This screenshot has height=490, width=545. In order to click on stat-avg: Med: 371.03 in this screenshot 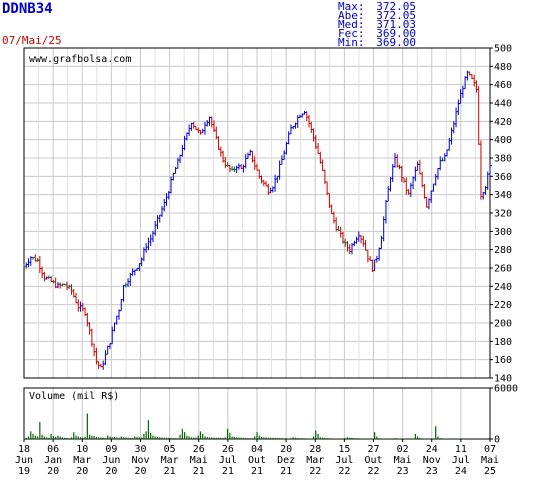, I will do `click(377, 24)`.